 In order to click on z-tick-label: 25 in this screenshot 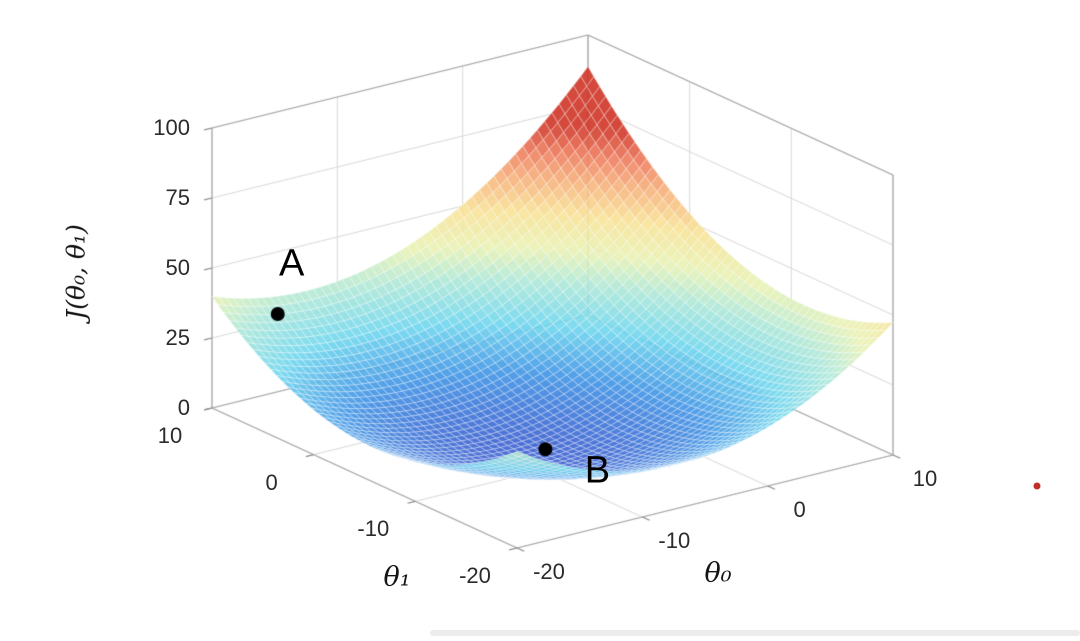, I will do `click(177, 337)`.